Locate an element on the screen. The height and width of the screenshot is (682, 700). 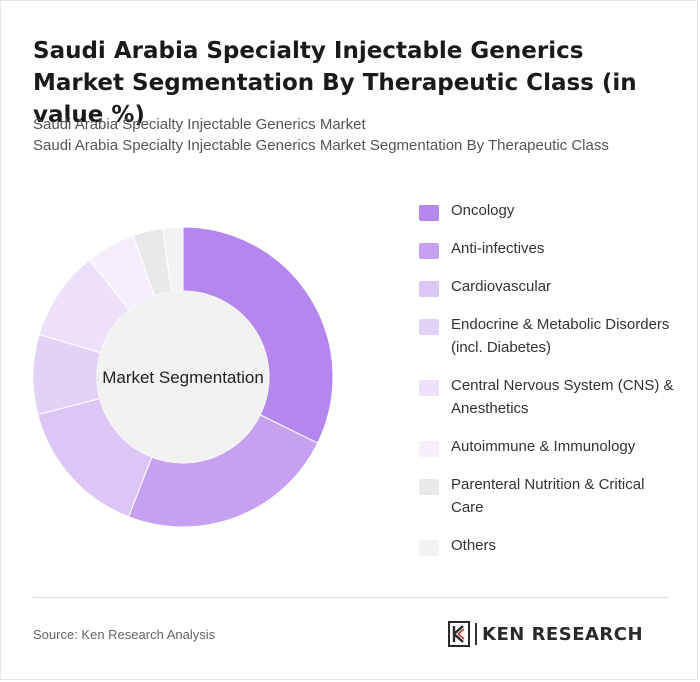
legend-label: Parenteral Nutrition & Critical Care is located at coordinates (548, 496).